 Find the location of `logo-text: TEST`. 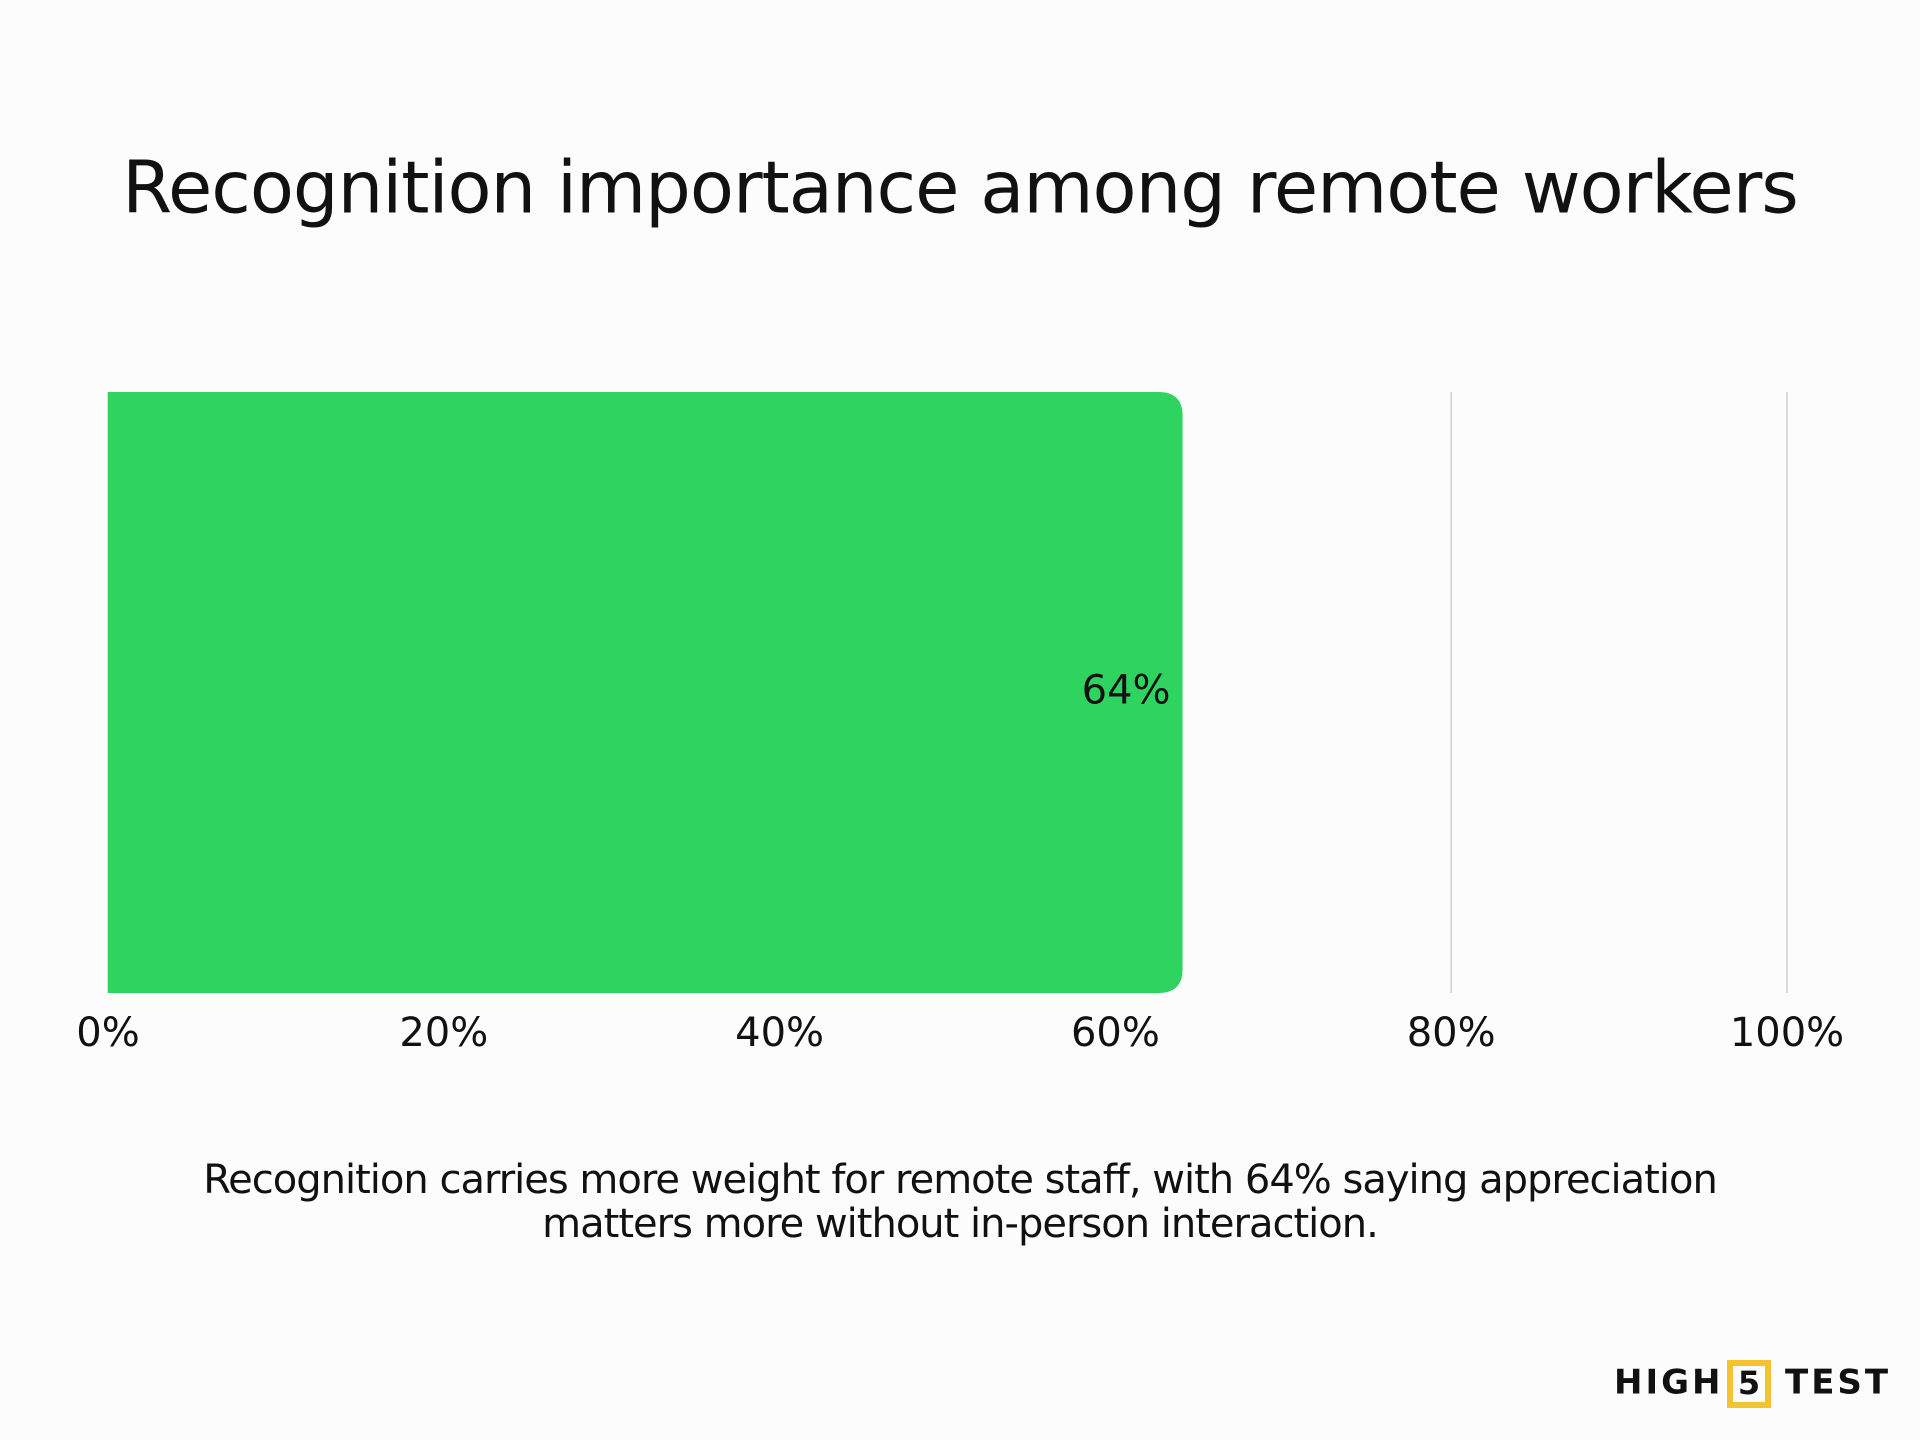

logo-text: TEST is located at coordinates (1838, 1383).